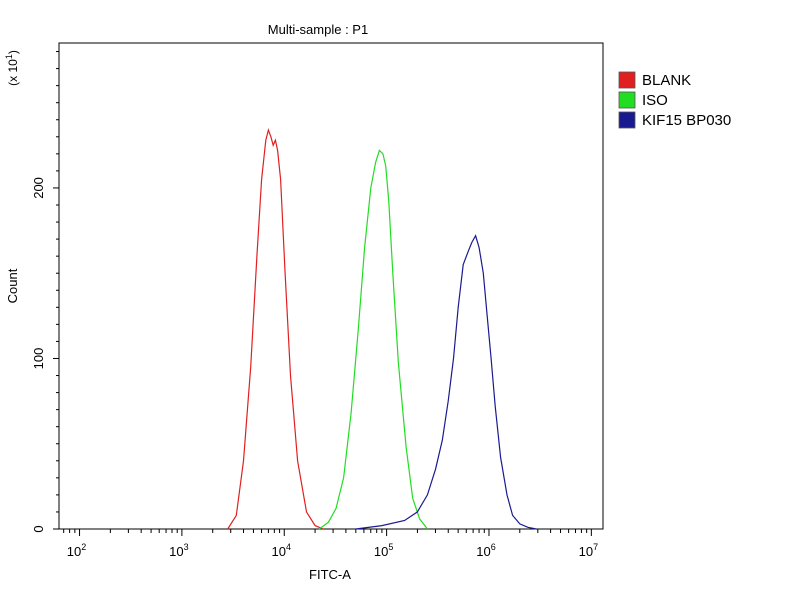  I want to click on x-tick-label: 10⁶, so click(485, 550).